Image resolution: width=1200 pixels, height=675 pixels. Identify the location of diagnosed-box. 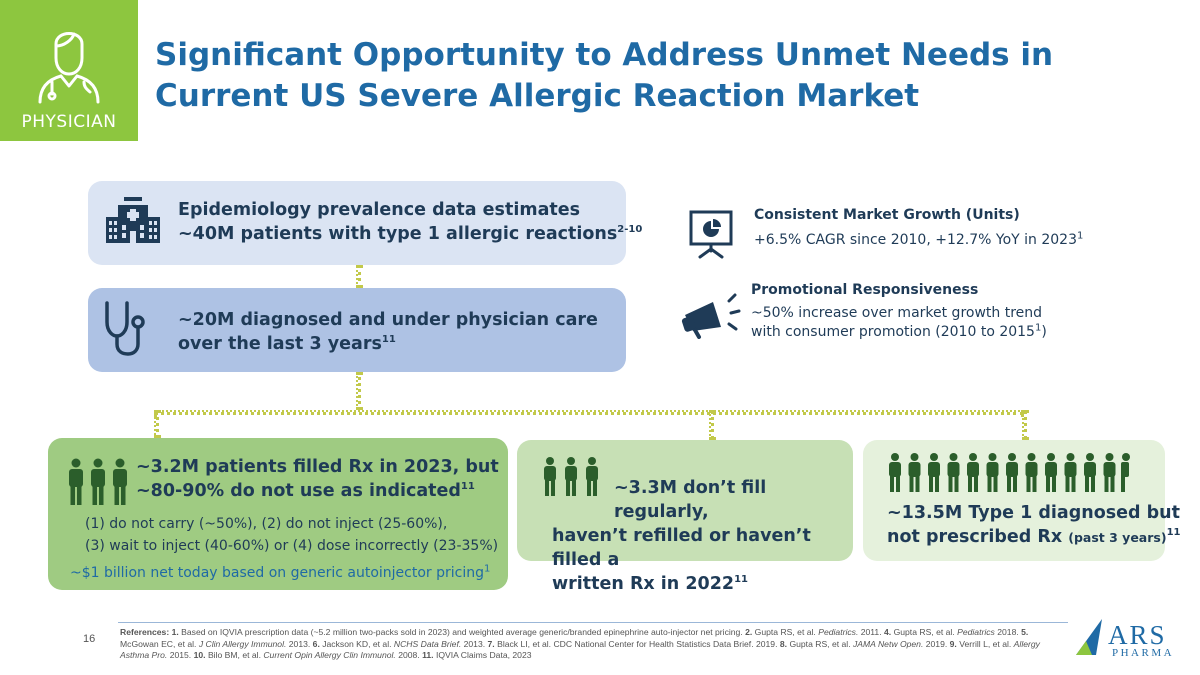
(357, 330).